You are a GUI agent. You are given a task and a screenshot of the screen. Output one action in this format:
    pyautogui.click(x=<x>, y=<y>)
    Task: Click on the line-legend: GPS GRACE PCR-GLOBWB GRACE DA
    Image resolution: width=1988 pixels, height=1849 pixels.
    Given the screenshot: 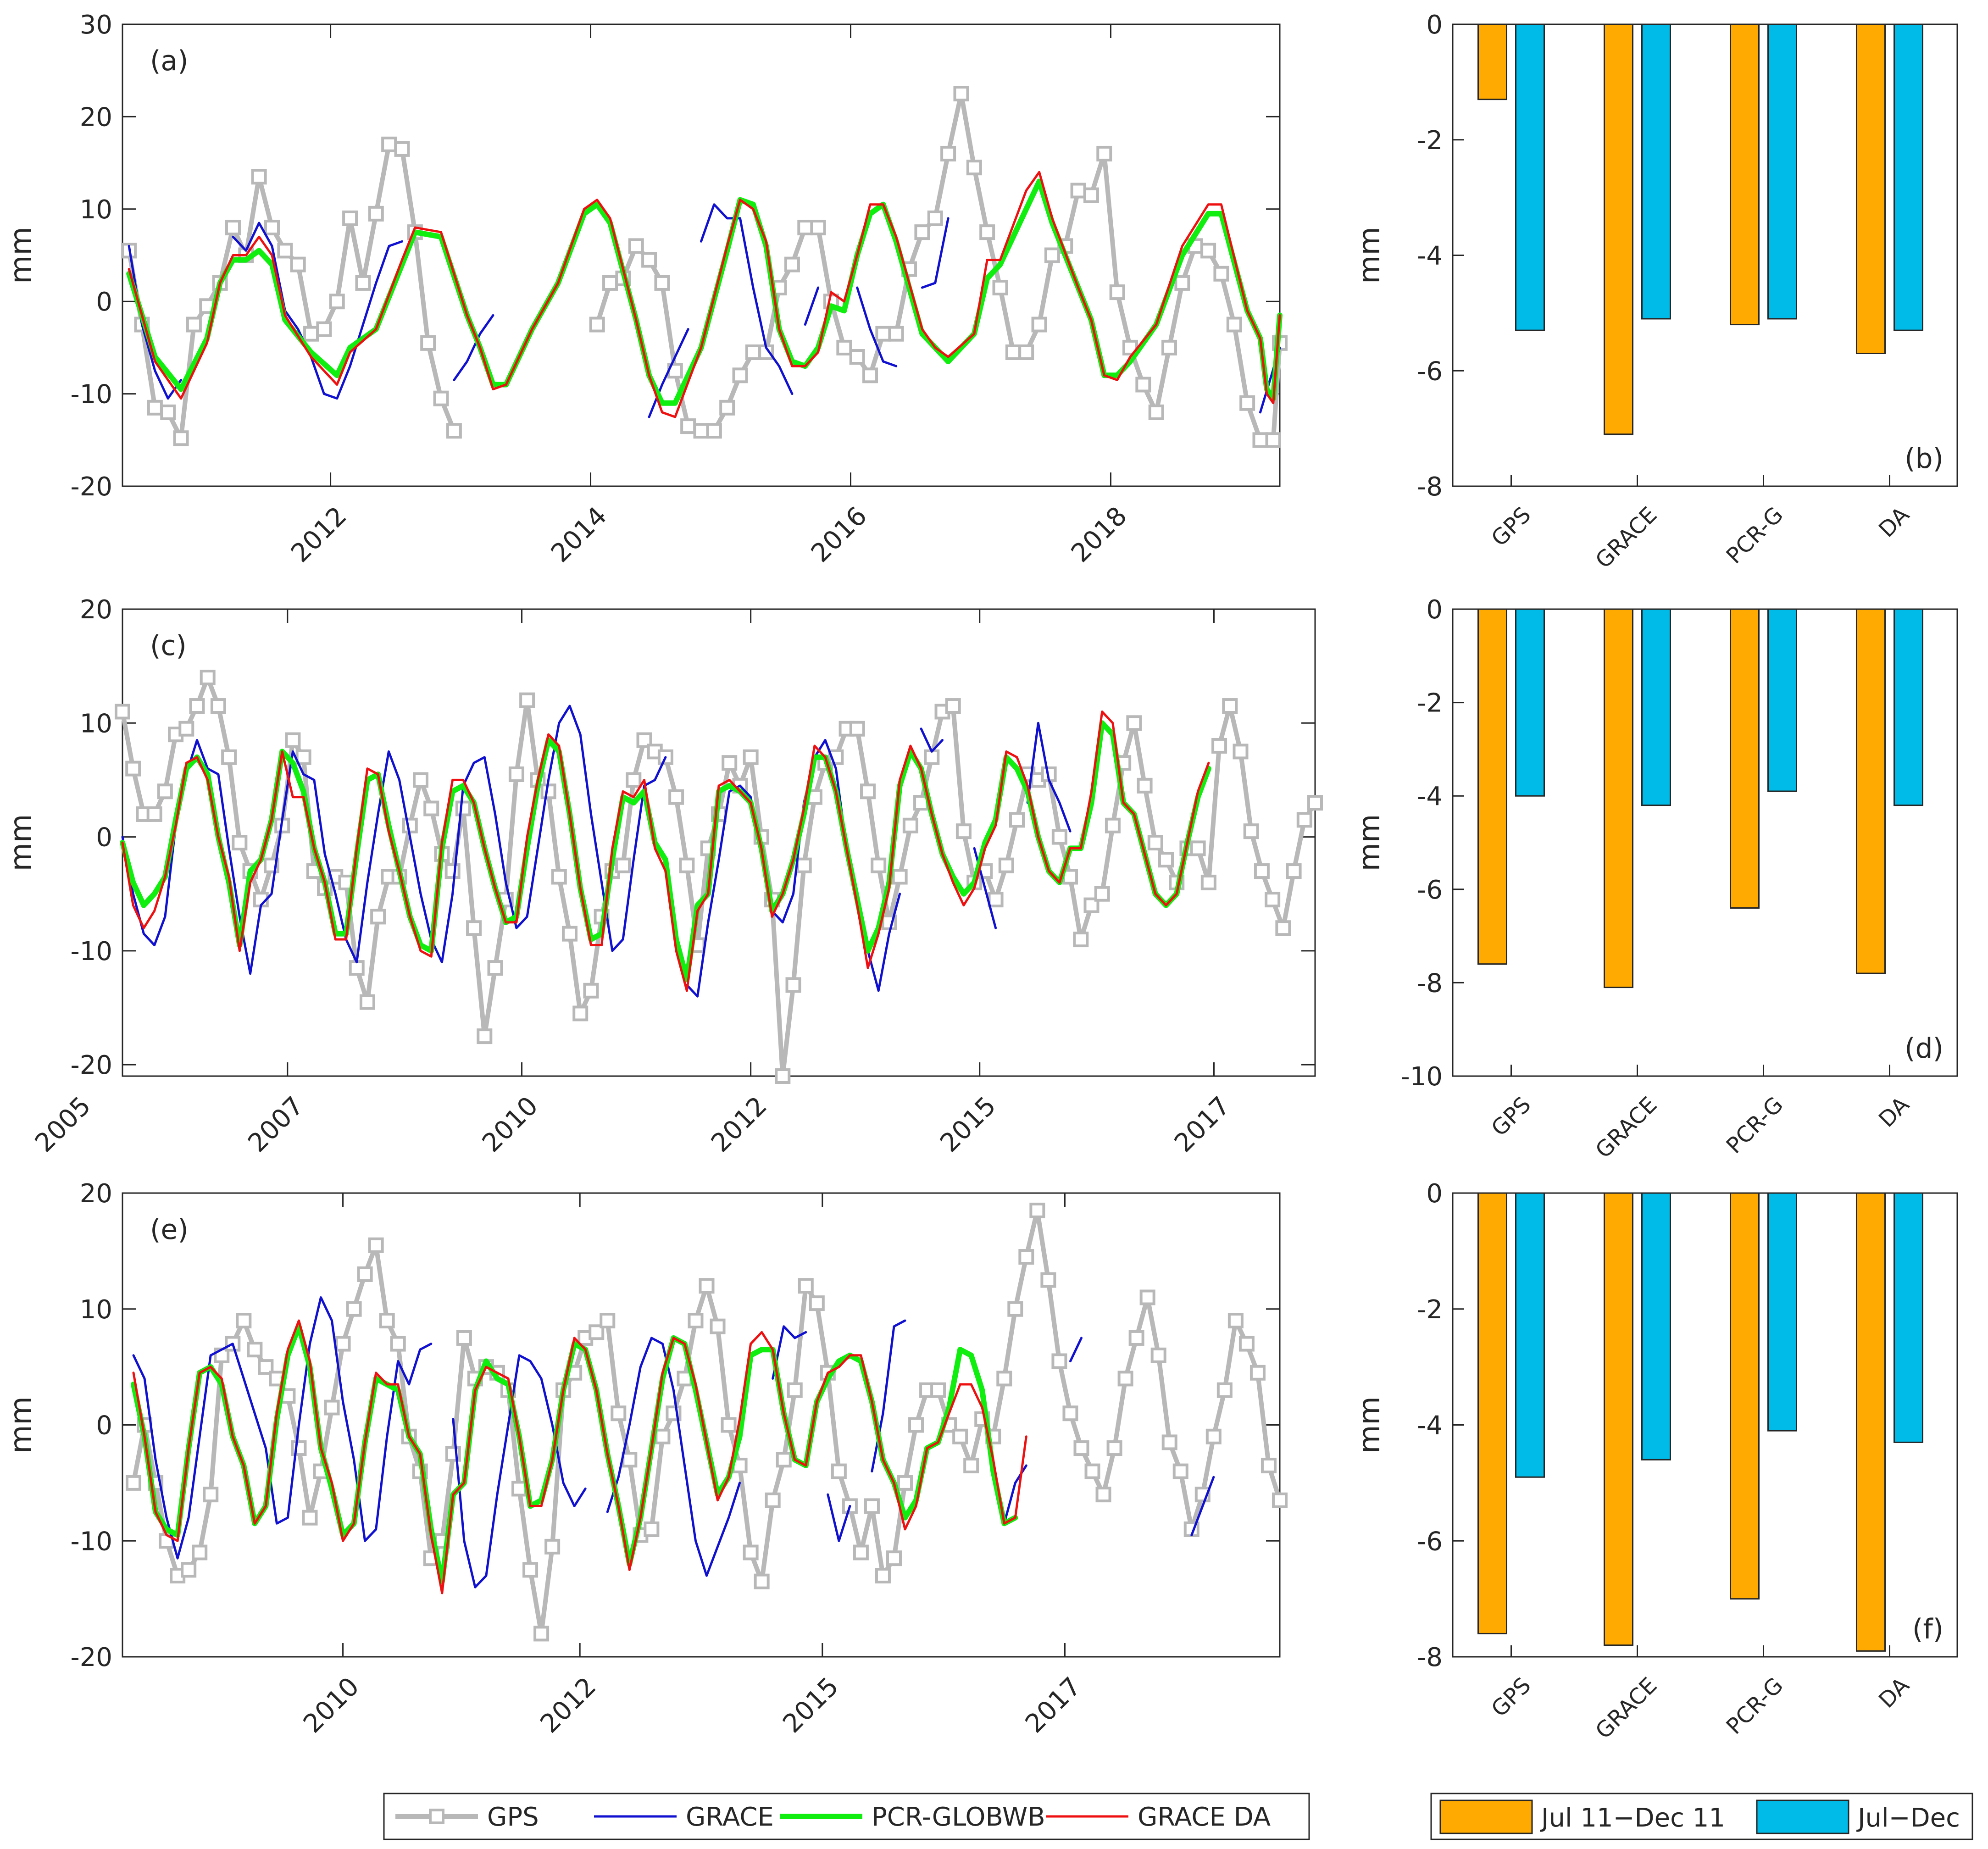 What is the action you would take?
    pyautogui.click(x=846, y=1816)
    